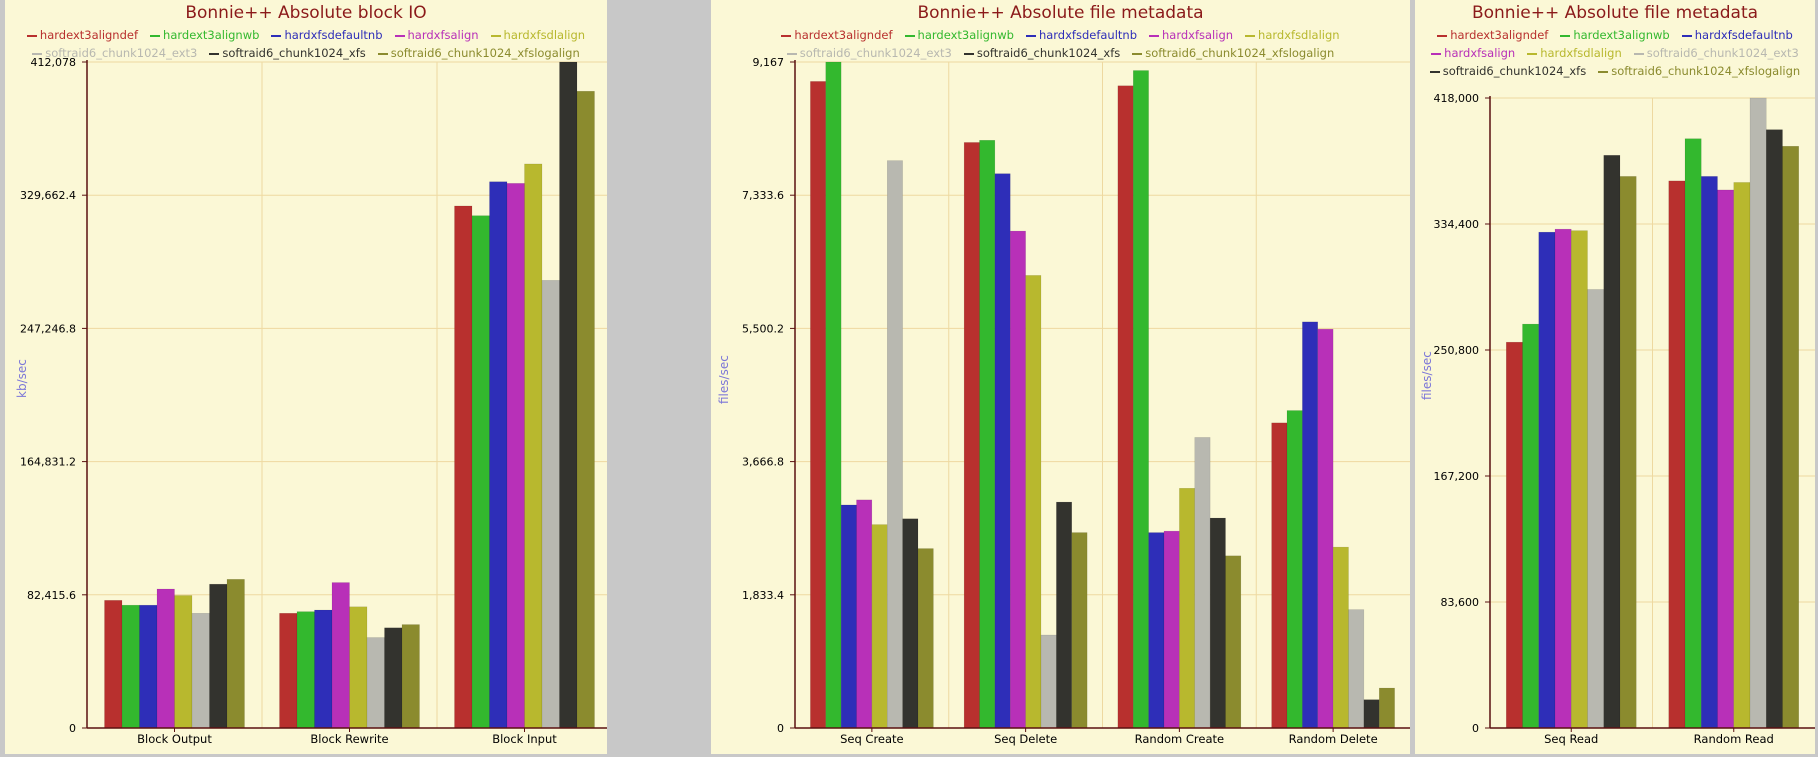  I want to click on x-category-label: Block Output, so click(174, 739).